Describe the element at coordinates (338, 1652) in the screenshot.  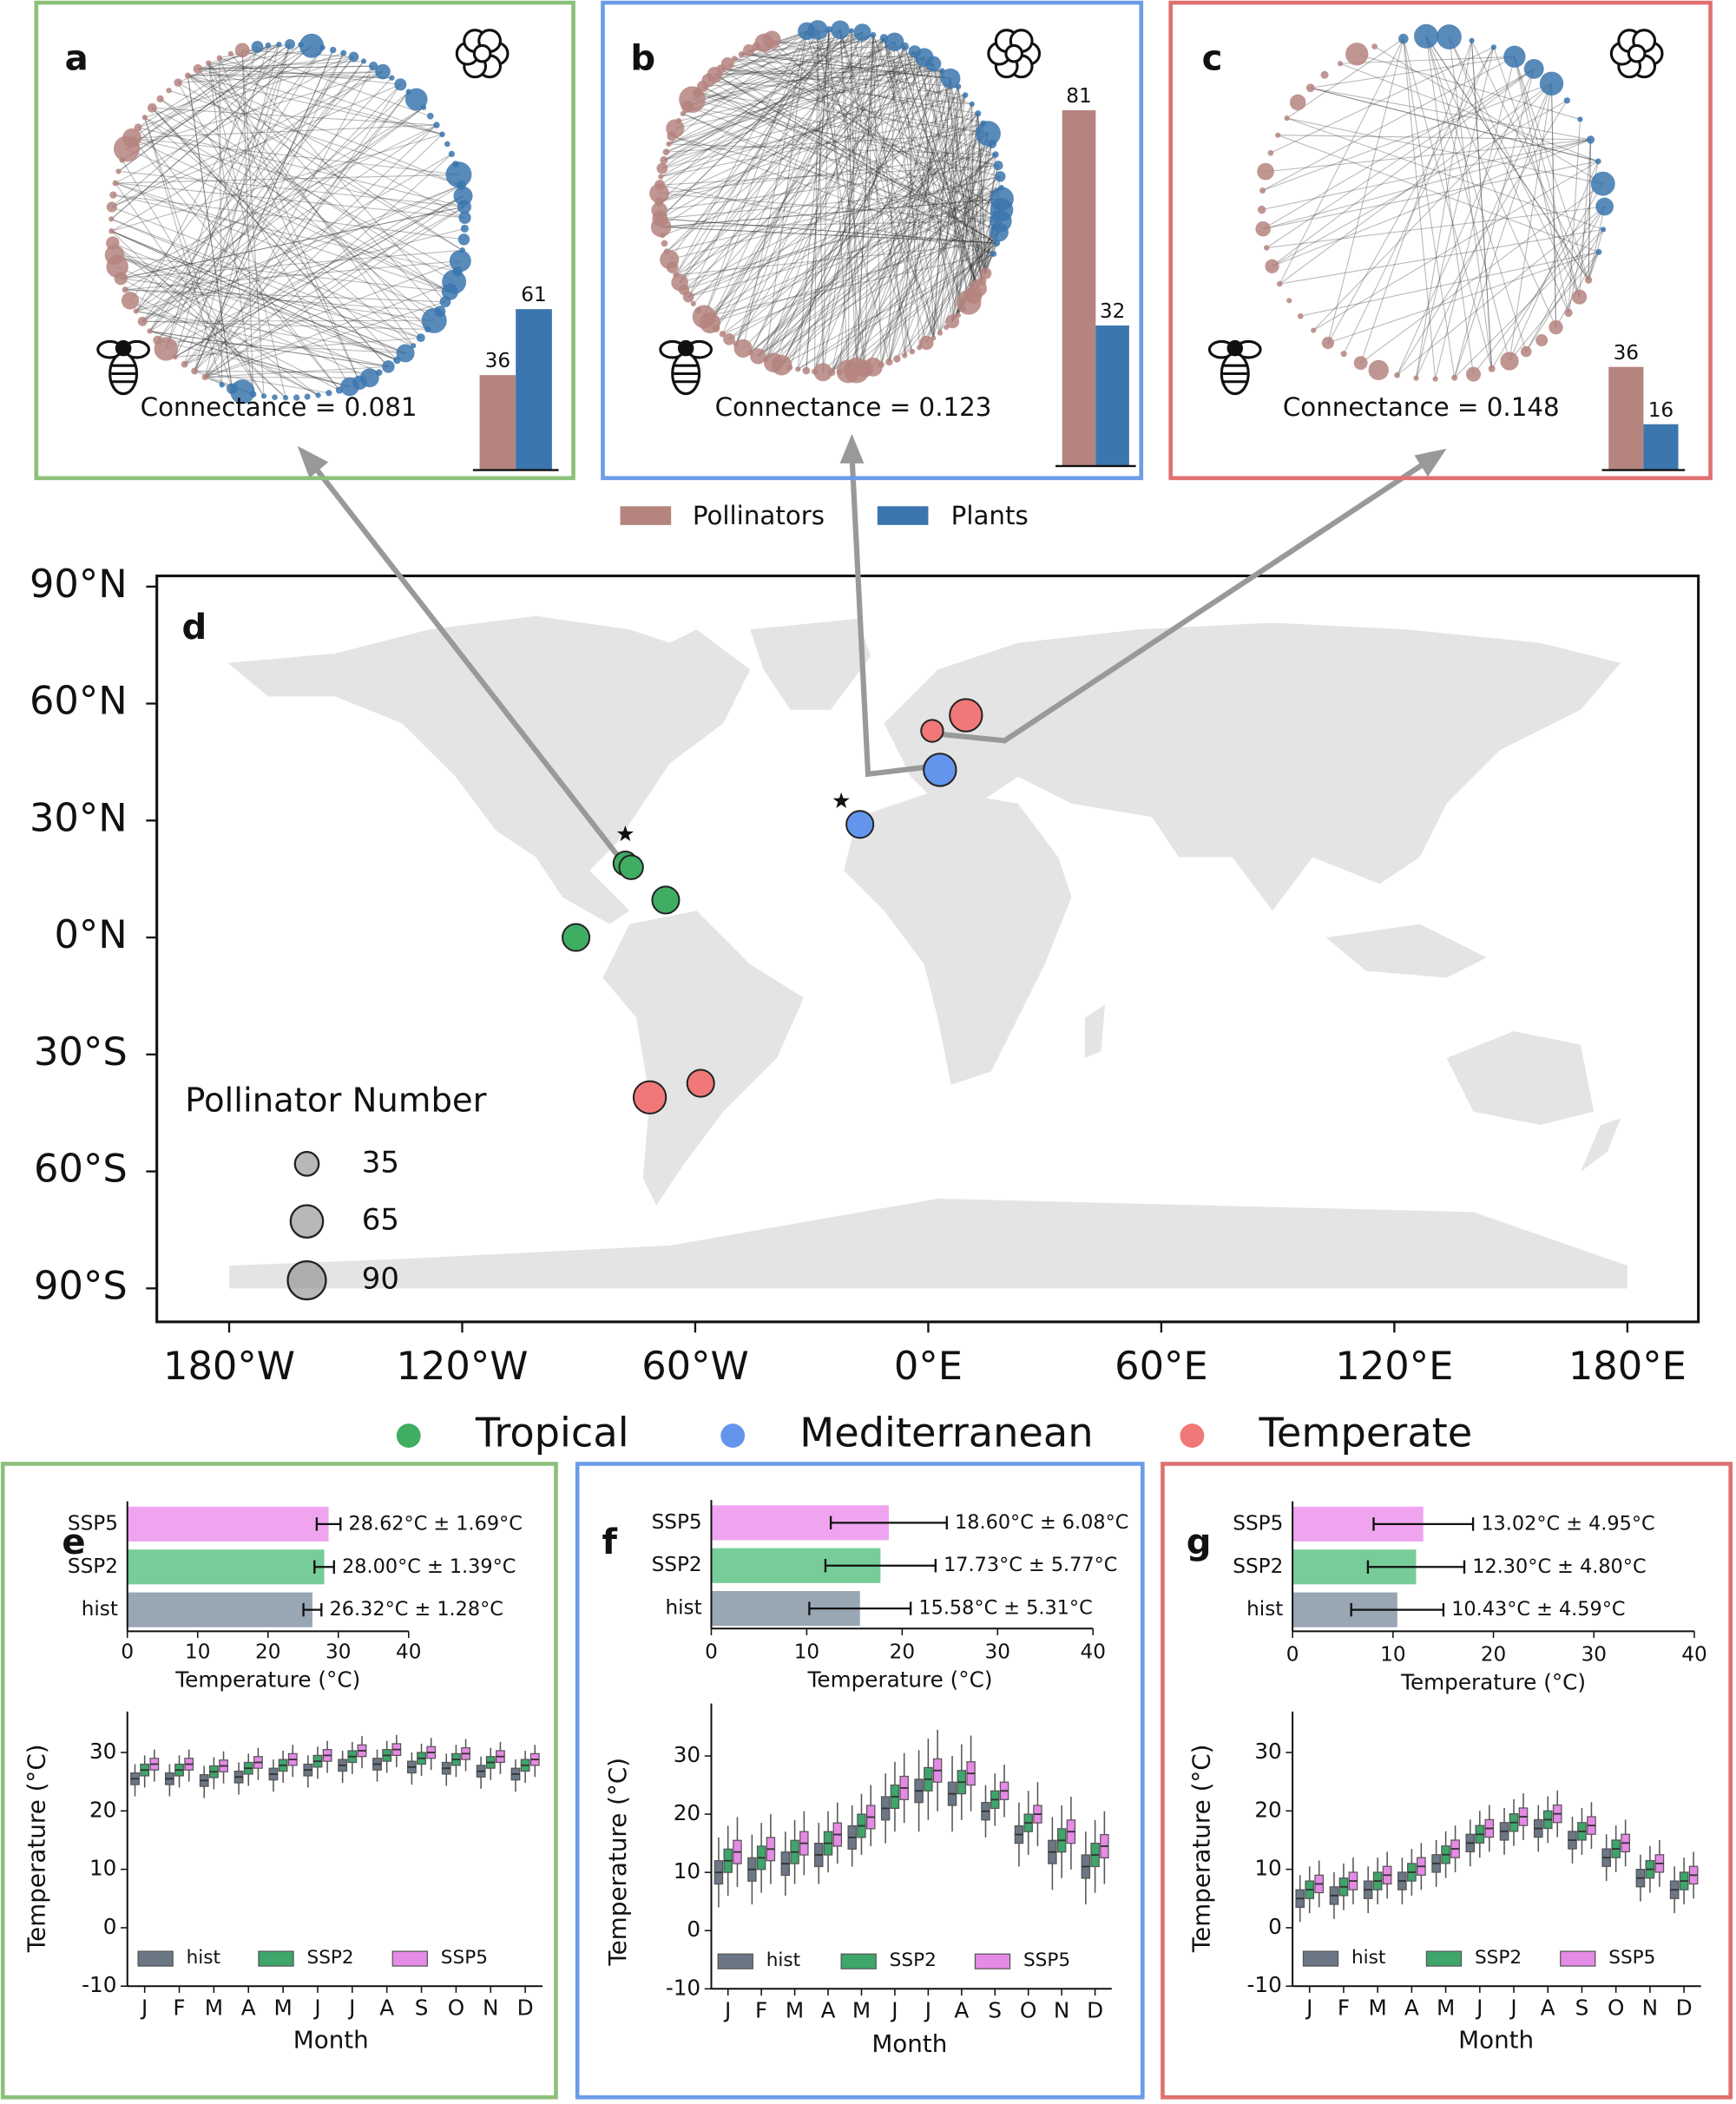
I see `x-tick-label: 30` at that location.